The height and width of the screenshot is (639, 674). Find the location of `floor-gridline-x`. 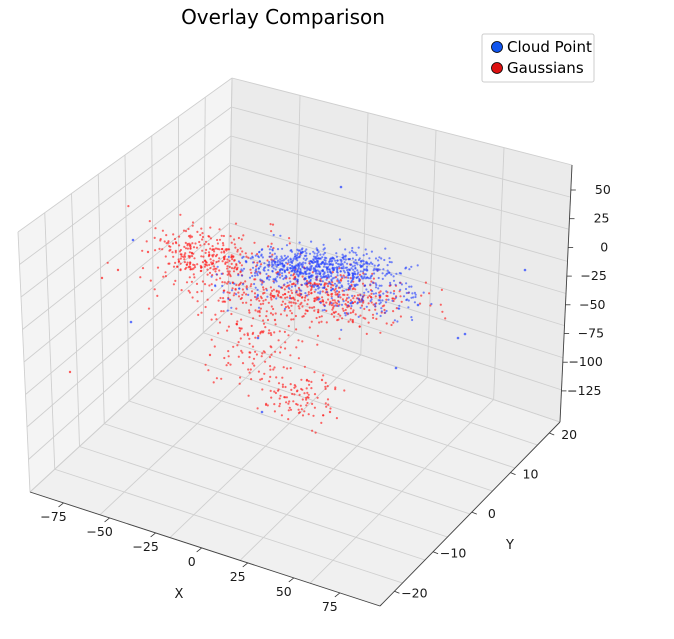

floor-gridline-x is located at coordinates (276, 480).